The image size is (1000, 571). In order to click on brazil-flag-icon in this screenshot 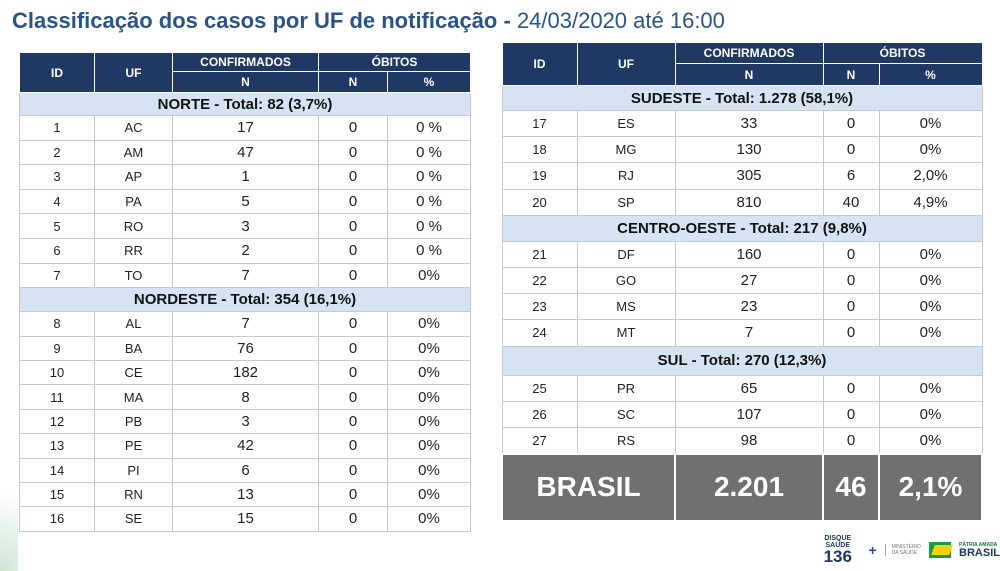, I will do `click(940, 550)`.